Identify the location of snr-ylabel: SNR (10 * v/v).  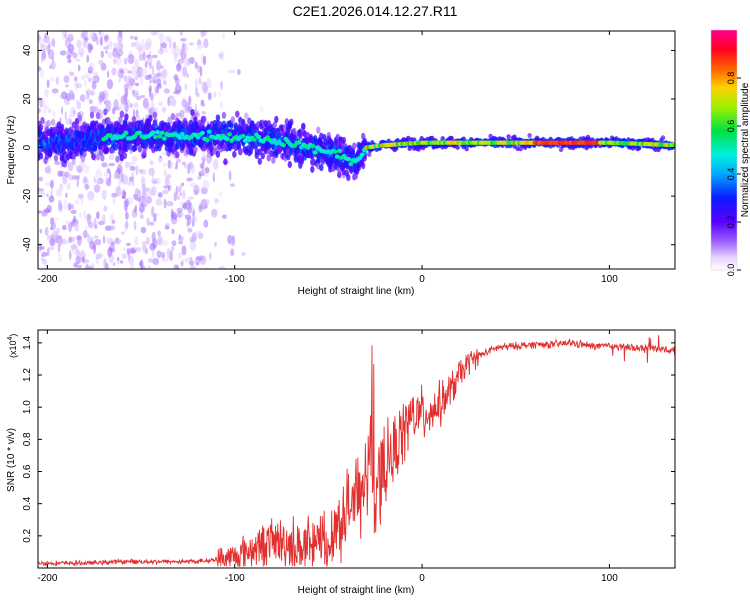
(11, 460).